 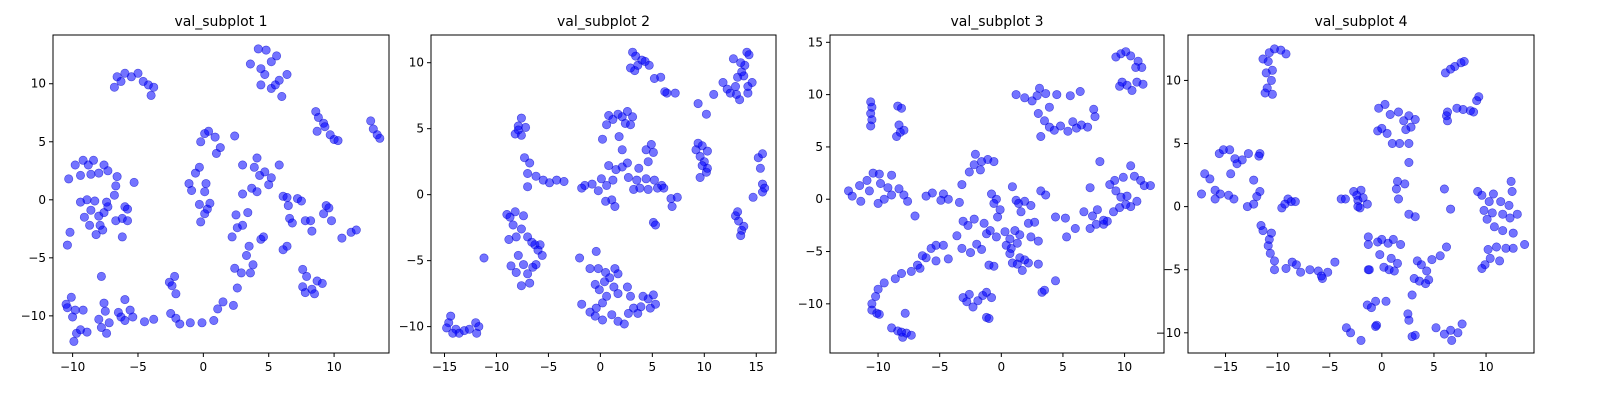 I want to click on subplot-title: val_subplot 2, so click(x=603, y=22).